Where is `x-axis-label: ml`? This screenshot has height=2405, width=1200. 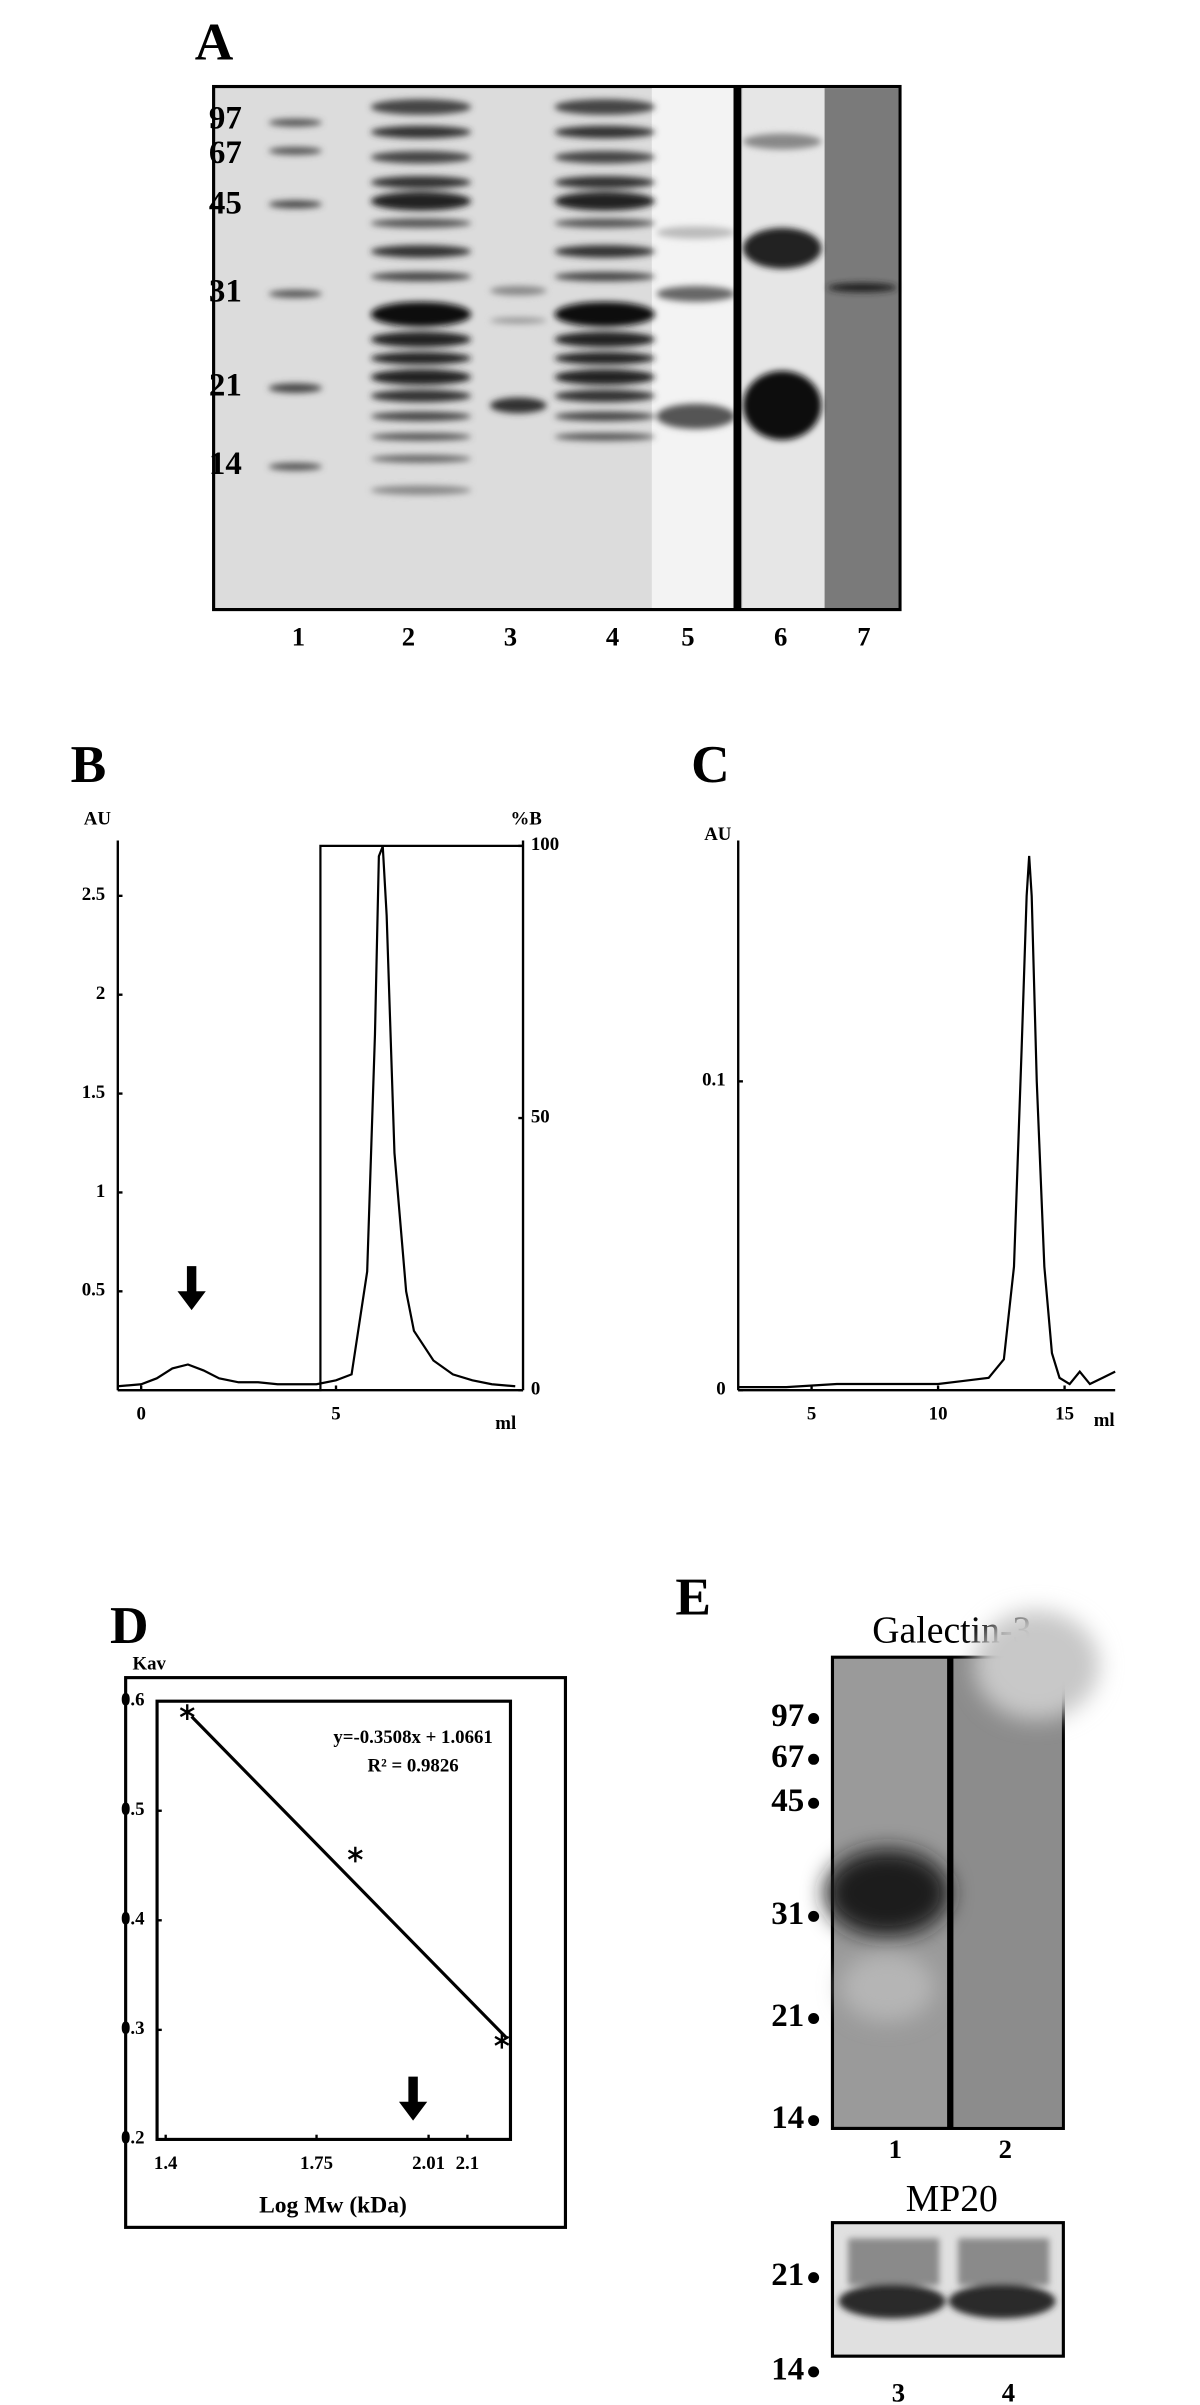
x-axis-label: ml is located at coordinates (505, 1423).